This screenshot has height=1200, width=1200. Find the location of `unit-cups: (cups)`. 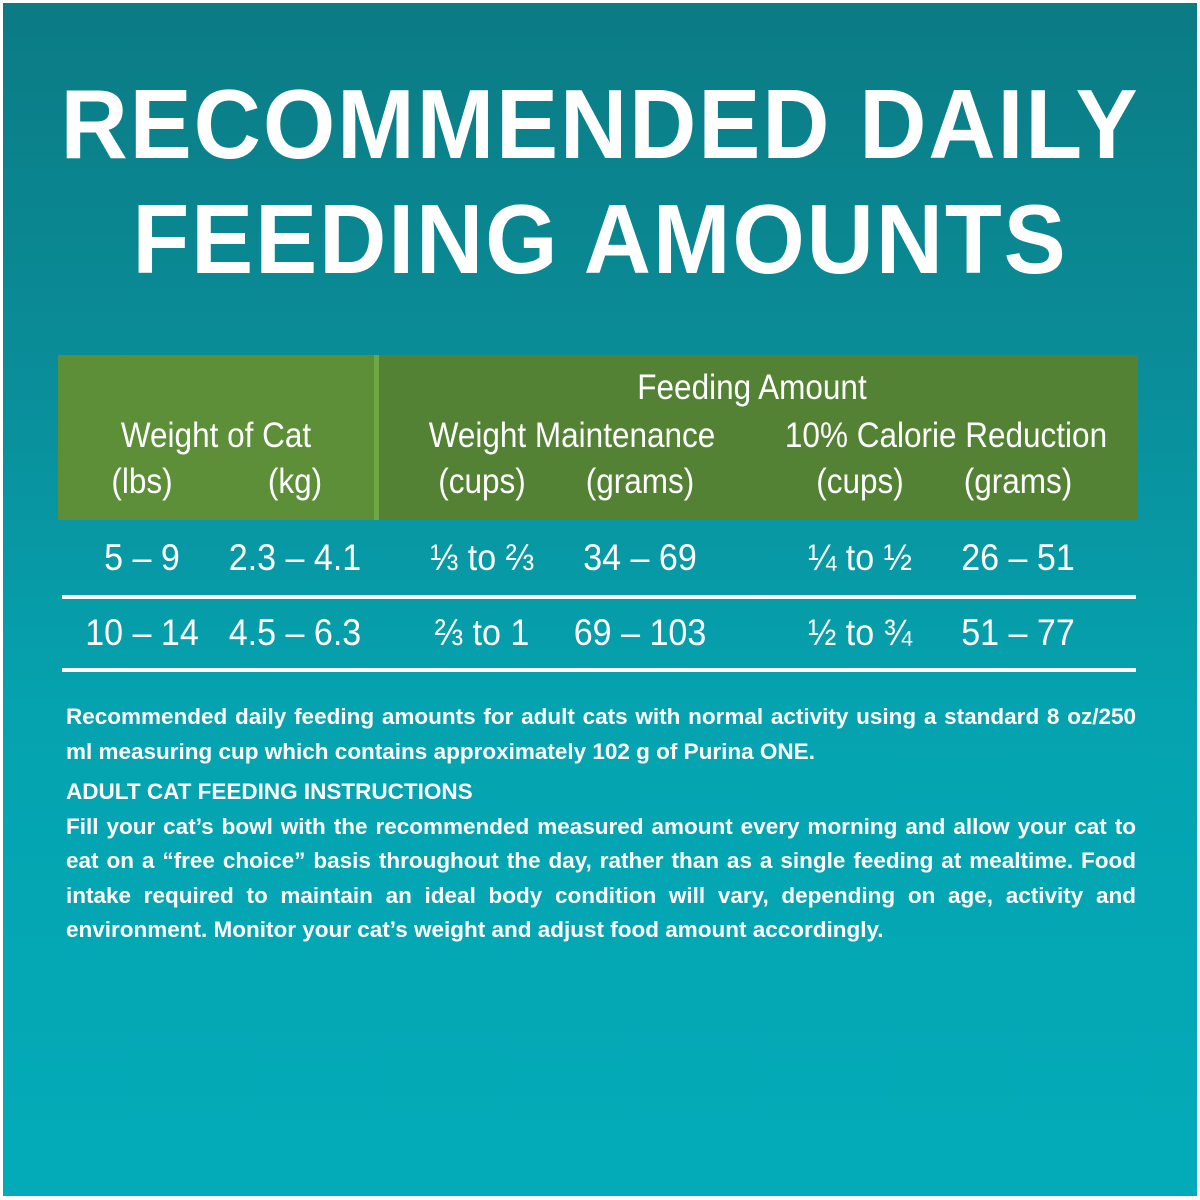

unit-cups: (cups) is located at coordinates (482, 481).